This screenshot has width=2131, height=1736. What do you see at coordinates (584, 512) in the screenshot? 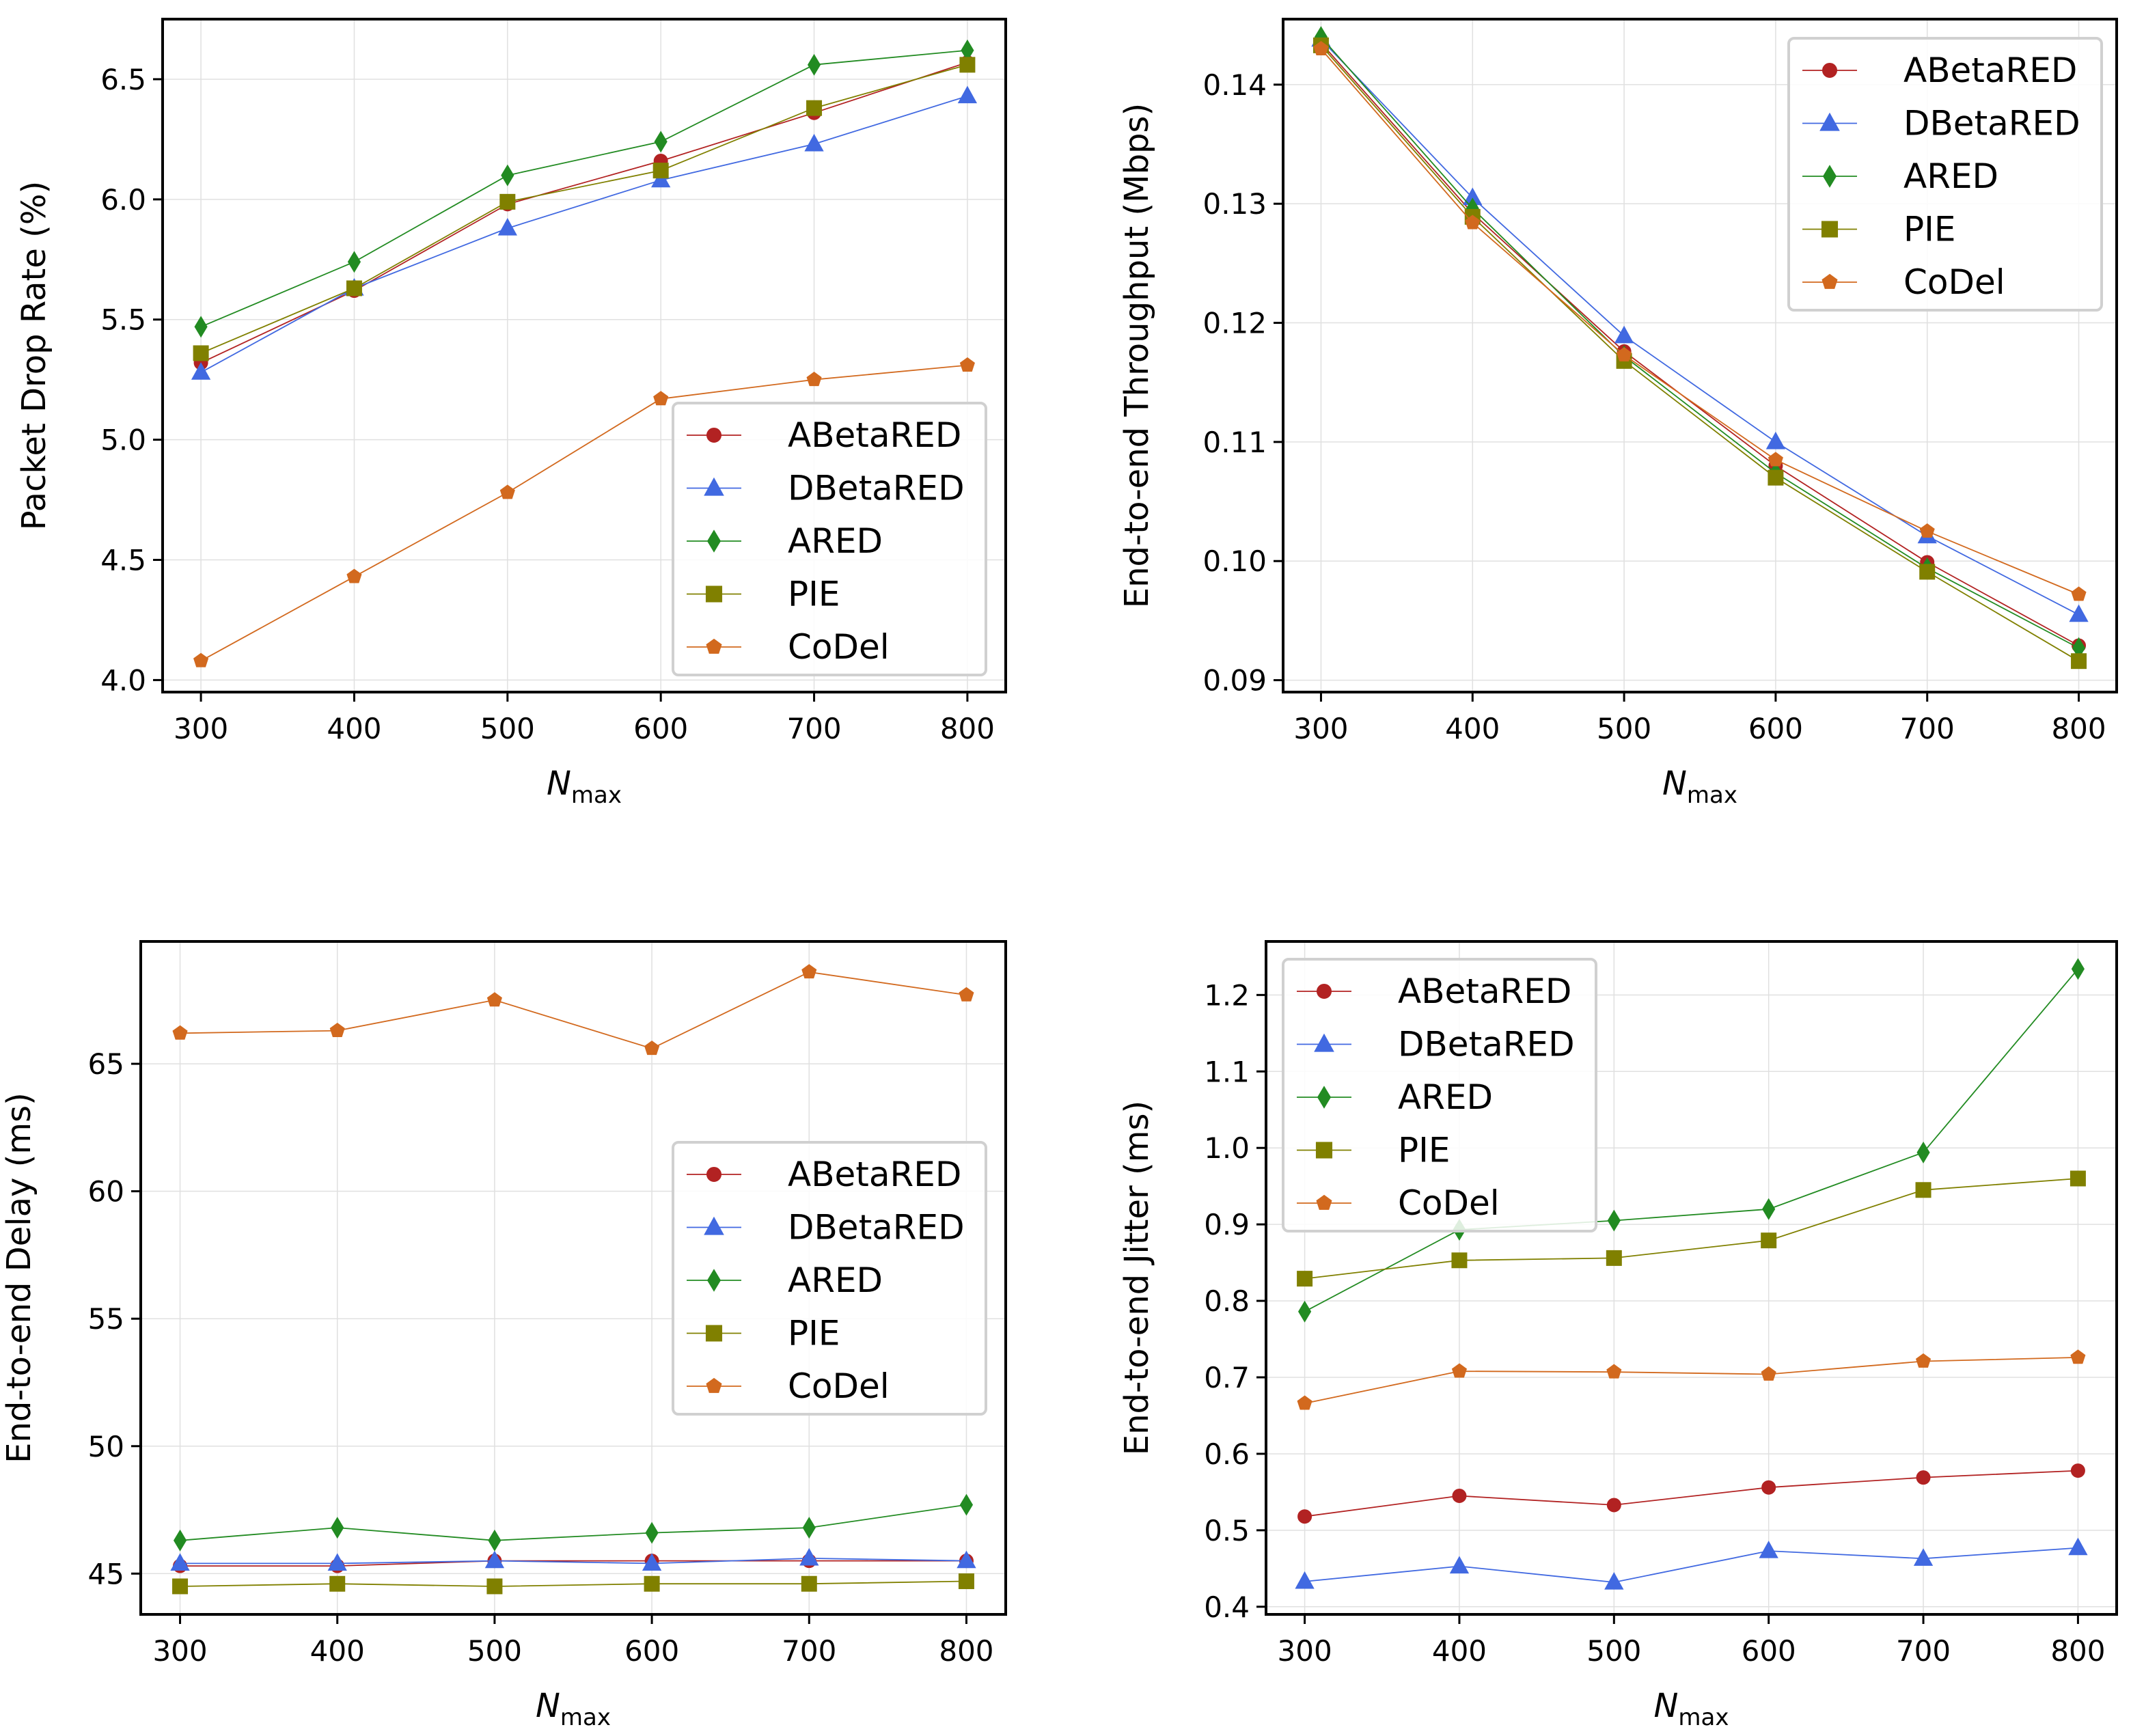
I see `series-codel` at bounding box center [584, 512].